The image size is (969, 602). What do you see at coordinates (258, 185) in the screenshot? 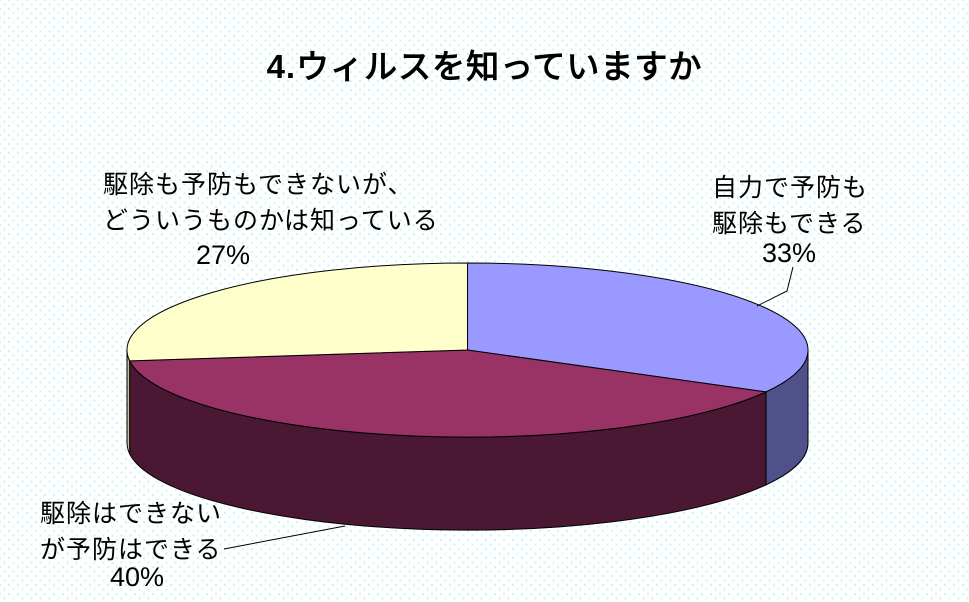
I see `slice-label-27-line1: 駆除も予防もできないが、` at bounding box center [258, 185].